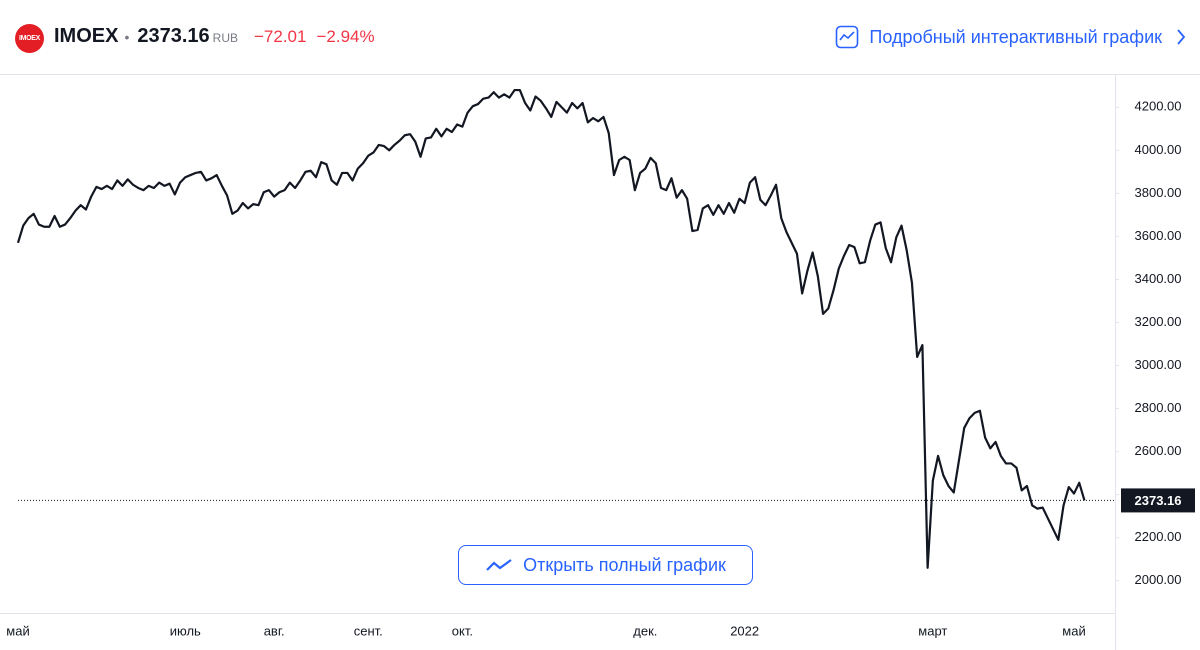 The width and height of the screenshot is (1200, 650). What do you see at coordinates (1158, 149) in the screenshot?
I see `y-tick-label: 4000.00` at bounding box center [1158, 149].